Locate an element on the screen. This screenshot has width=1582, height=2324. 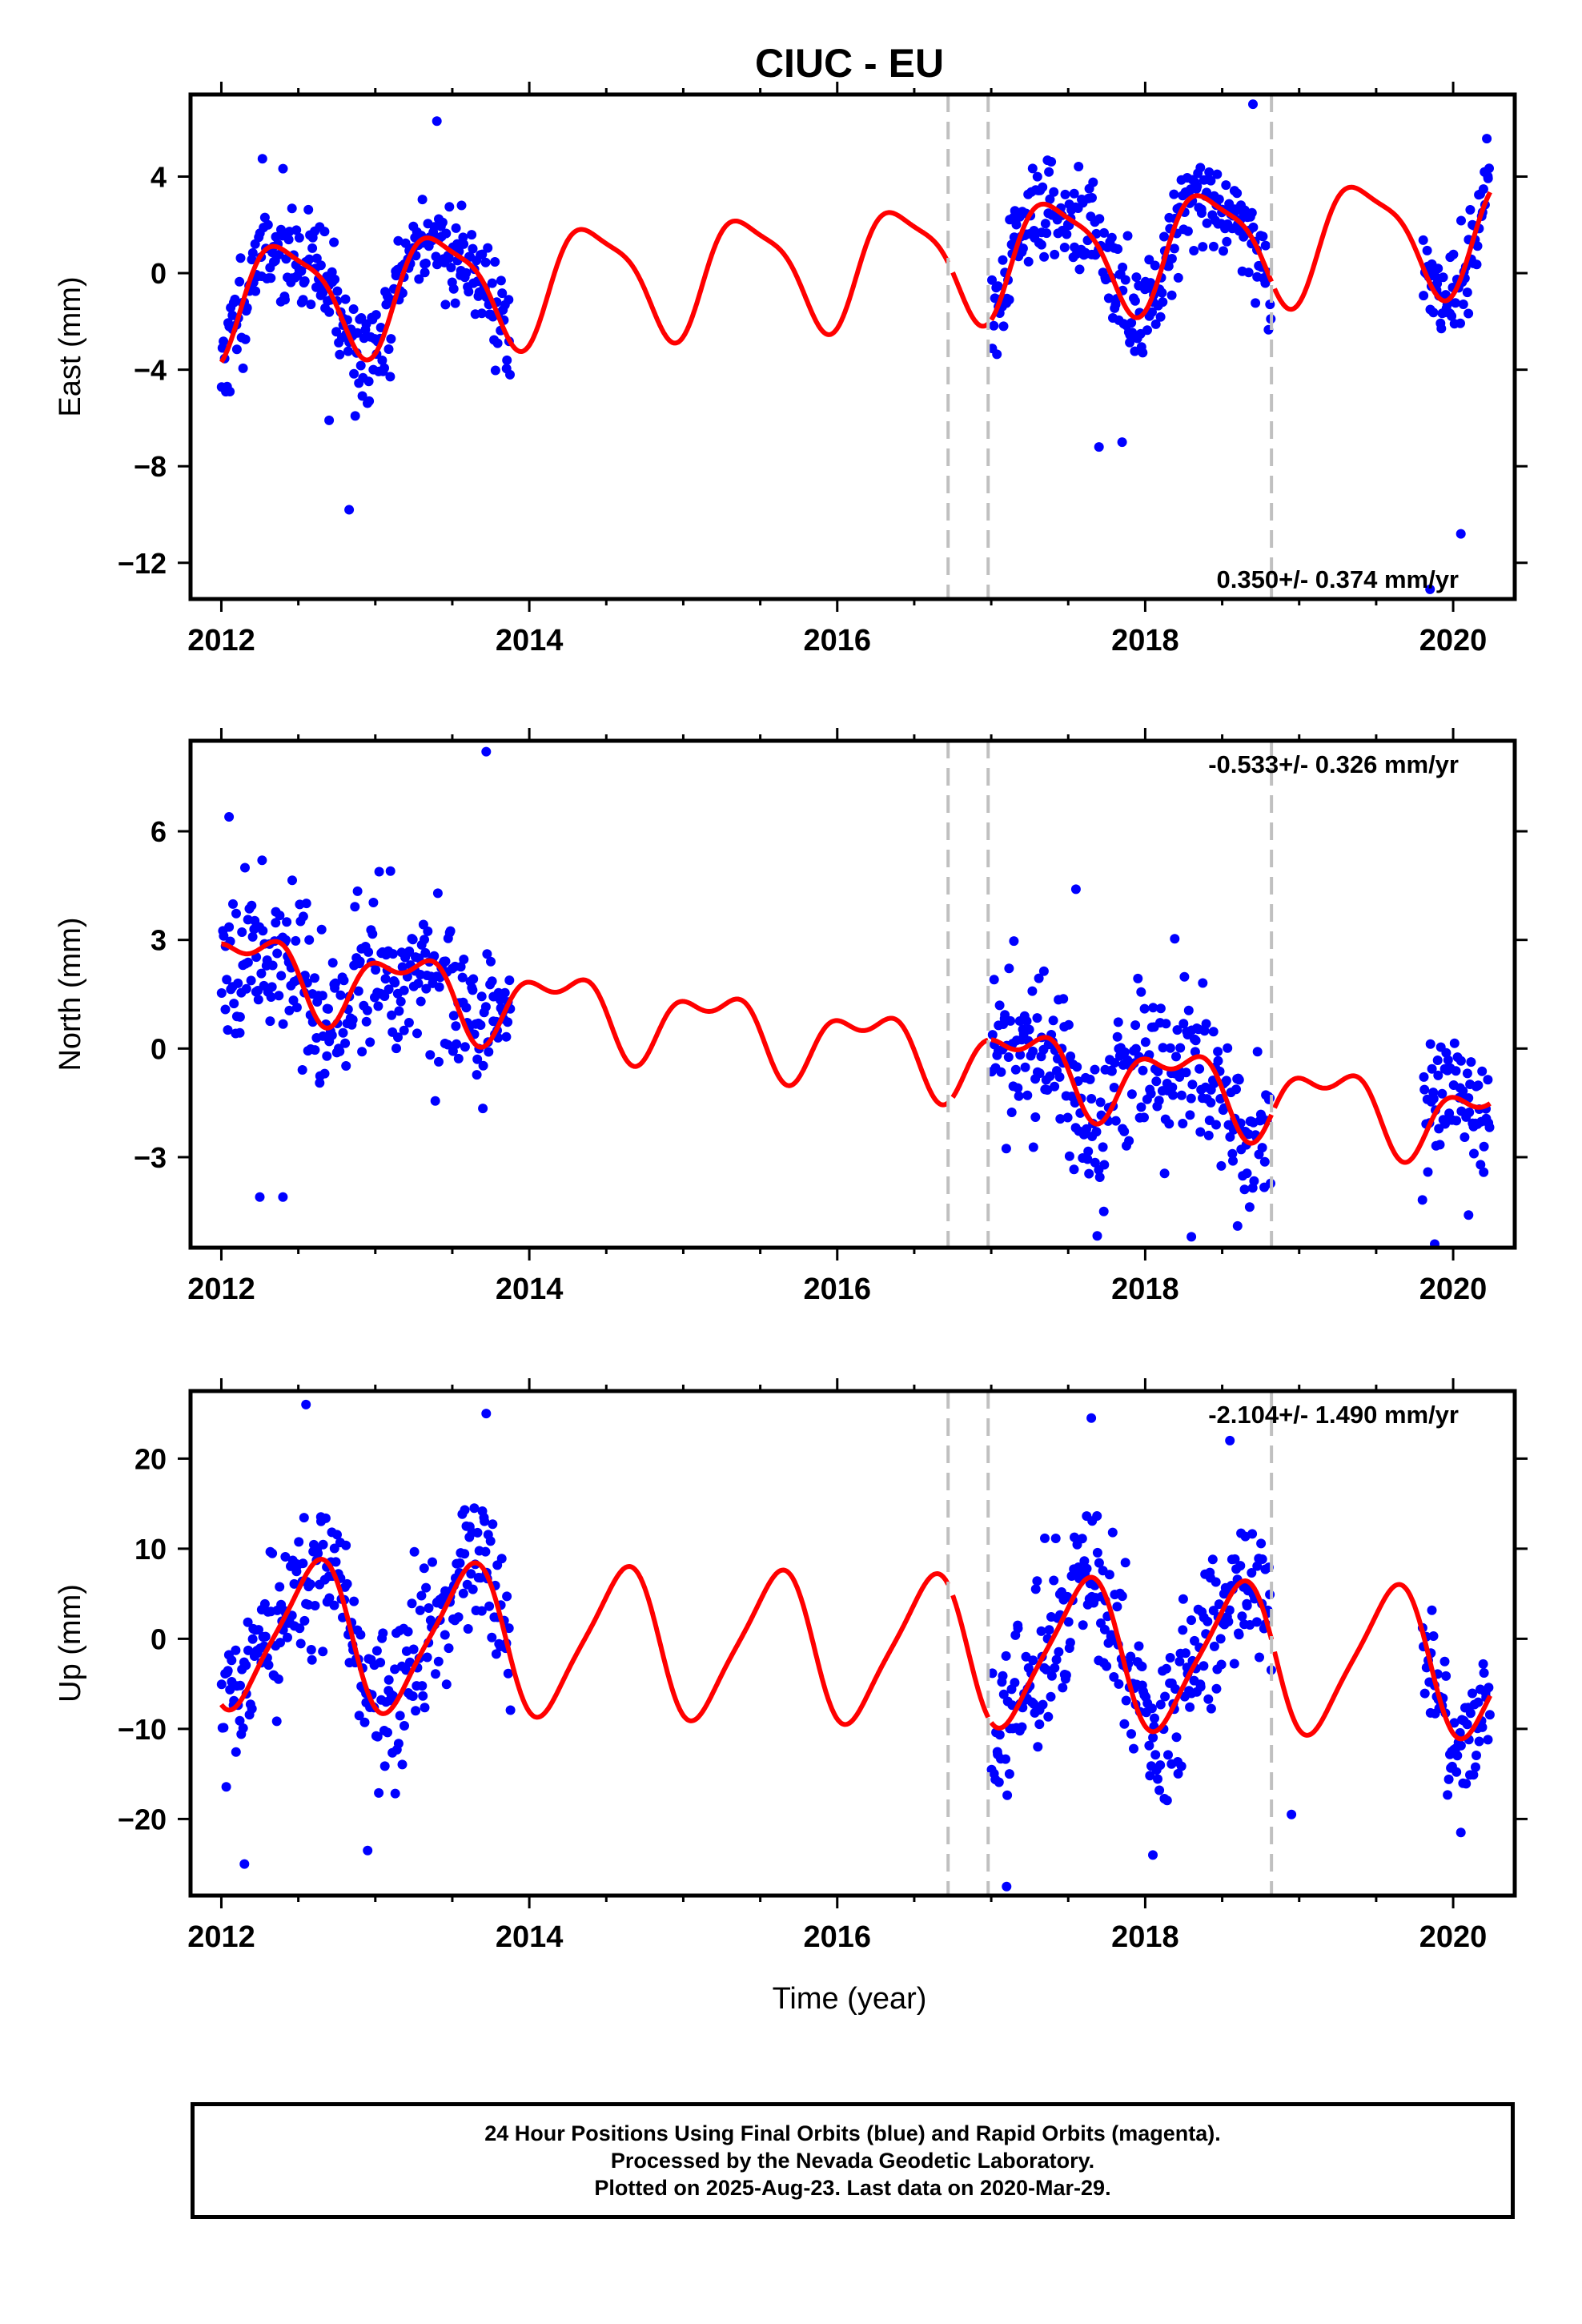
x-tick-label: 2018 is located at coordinates (1145, 1937).